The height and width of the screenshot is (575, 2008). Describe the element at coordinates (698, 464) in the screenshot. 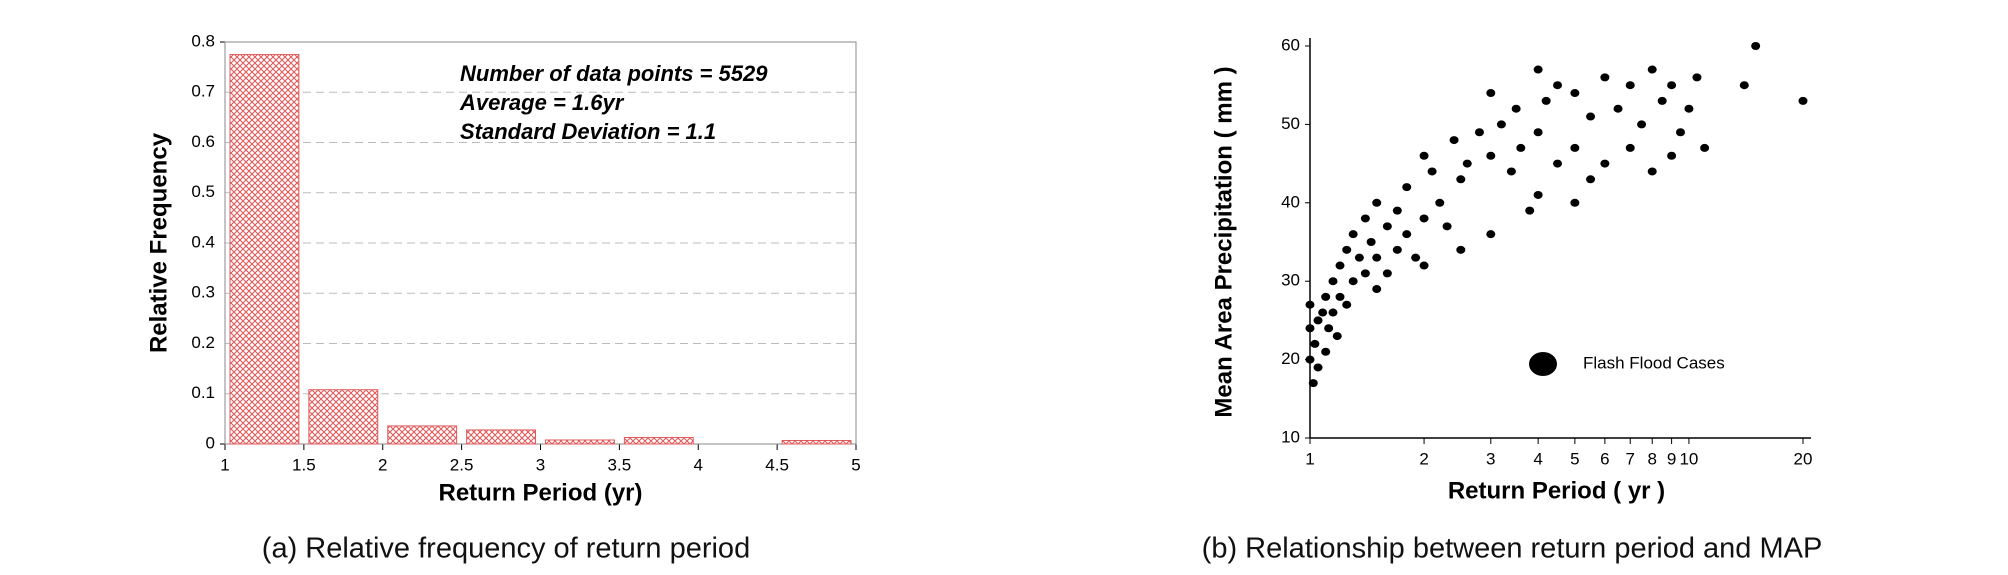

I see `x-tick-label: 4` at that location.